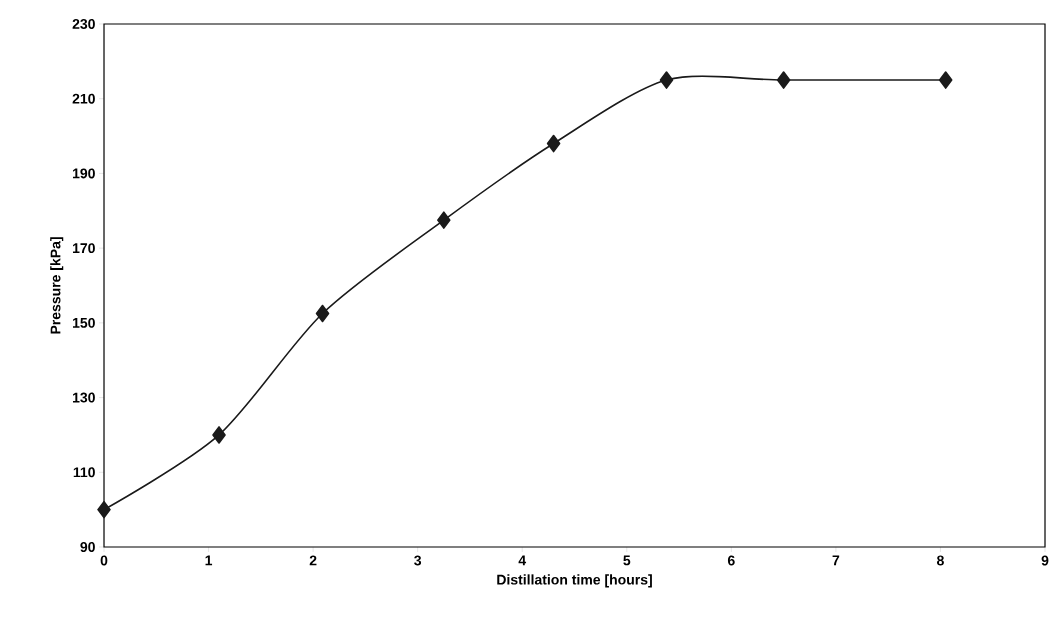 The width and height of the screenshot is (1056, 638). Describe the element at coordinates (418, 560) in the screenshot. I see `x-tick-label: 3` at that location.